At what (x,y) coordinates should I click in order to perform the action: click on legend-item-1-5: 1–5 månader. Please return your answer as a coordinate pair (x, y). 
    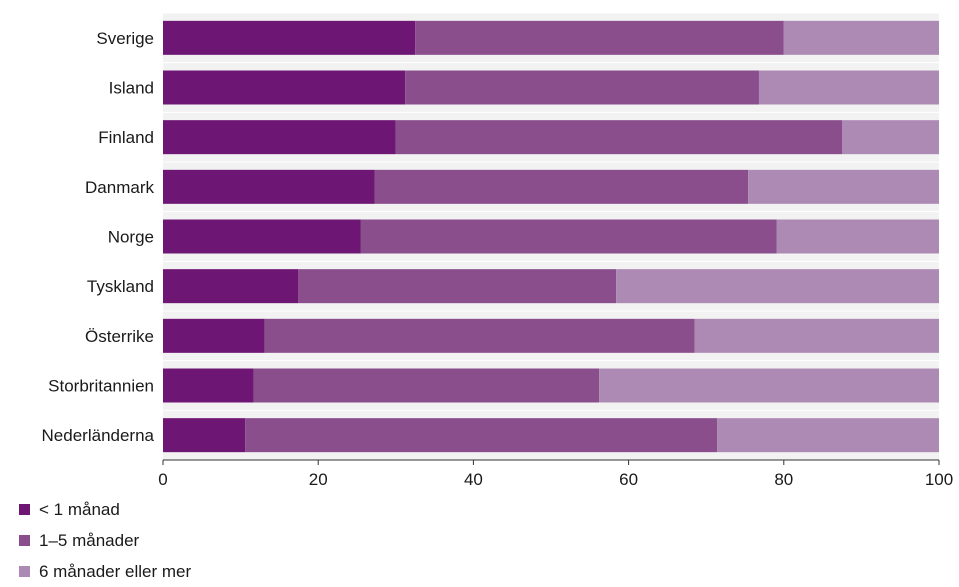
    Looking at the image, I should click on (105, 540).